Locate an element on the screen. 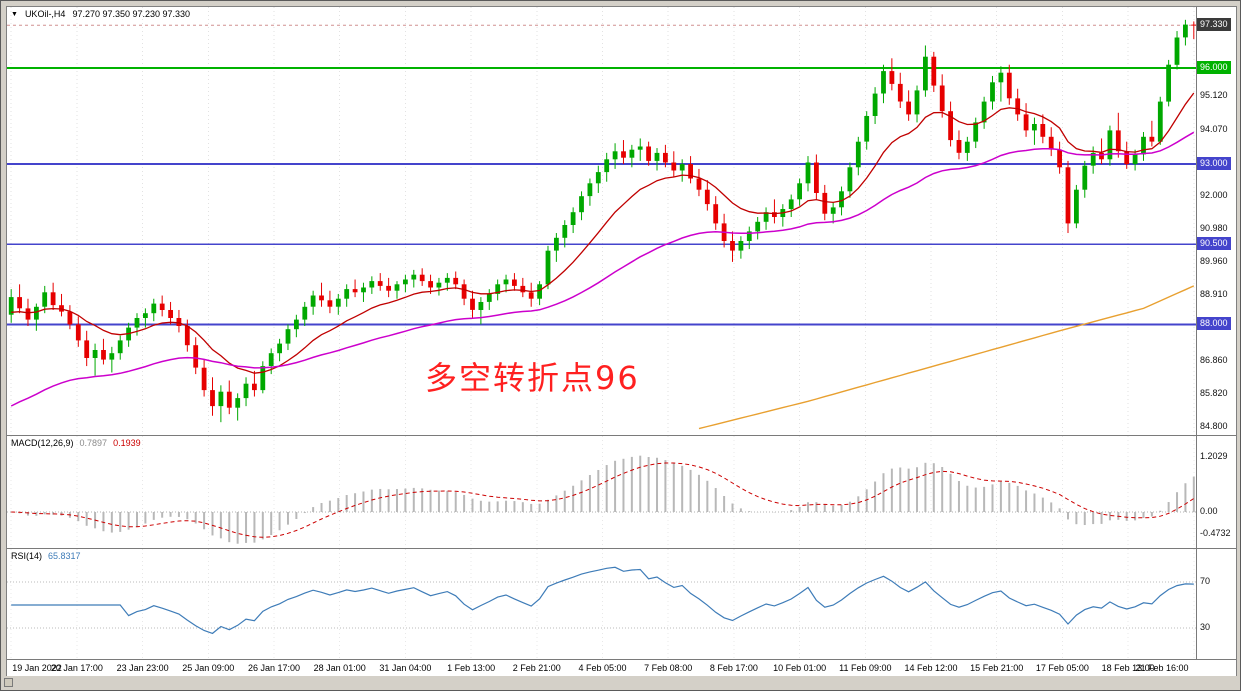  price-tick-label: 86.860 is located at coordinates (1214, 359).